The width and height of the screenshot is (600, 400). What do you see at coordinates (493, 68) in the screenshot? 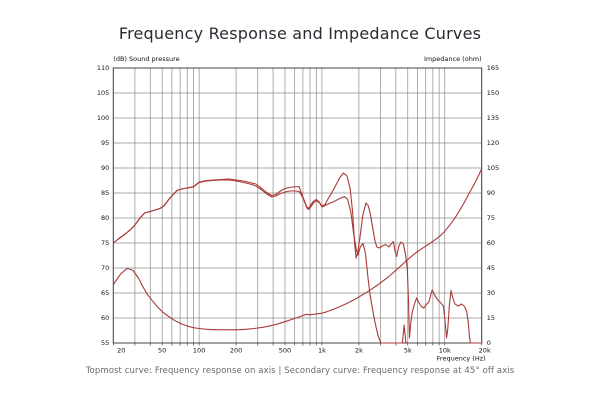
I see `y-right-tick-label: 165` at bounding box center [493, 68].